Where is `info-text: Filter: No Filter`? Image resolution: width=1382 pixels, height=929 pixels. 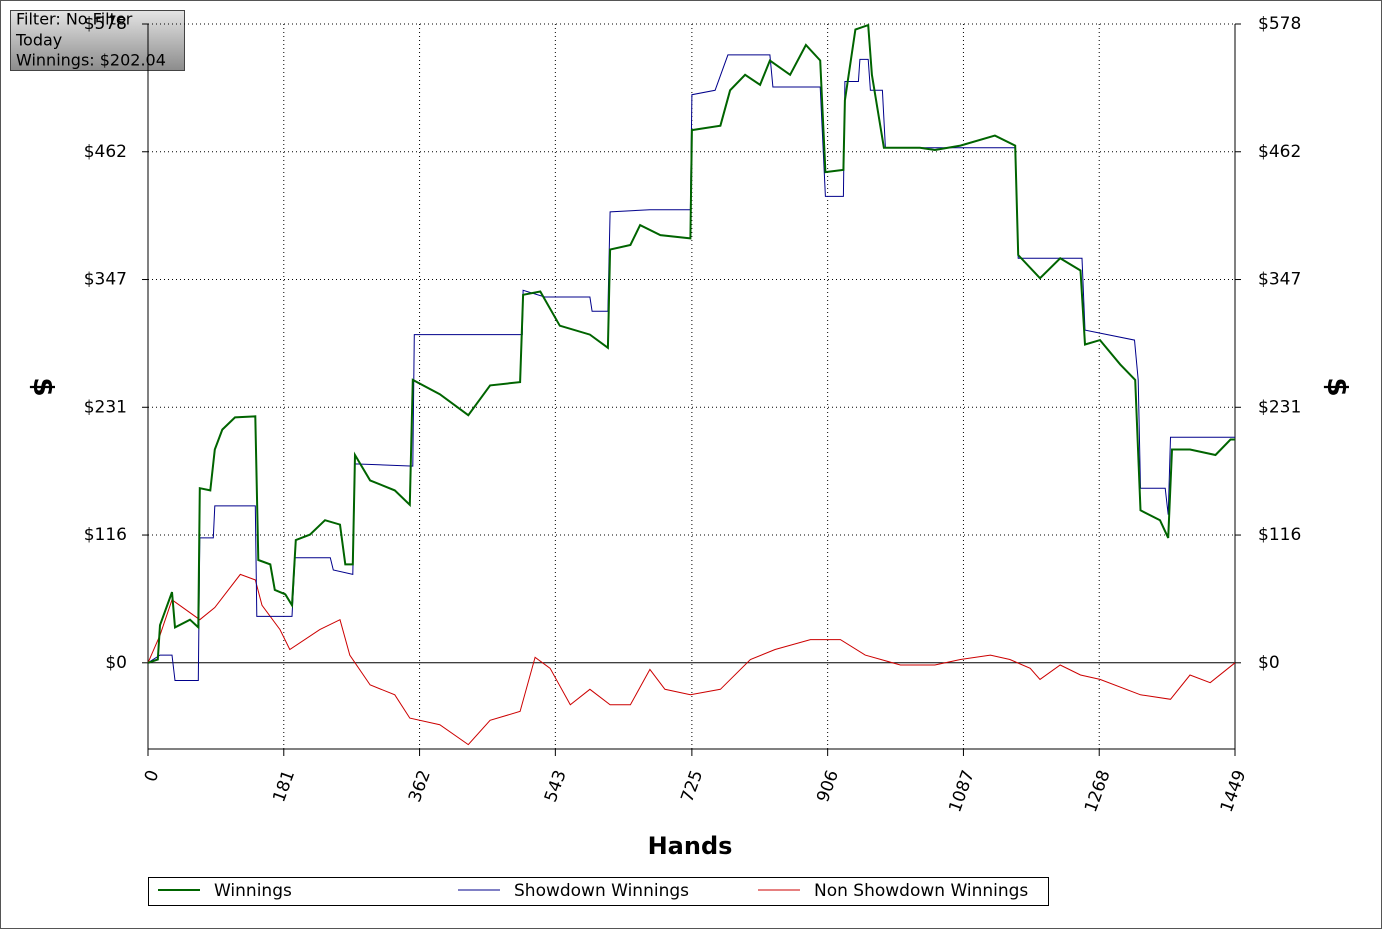
info-text: Filter: No Filter is located at coordinates (74, 19).